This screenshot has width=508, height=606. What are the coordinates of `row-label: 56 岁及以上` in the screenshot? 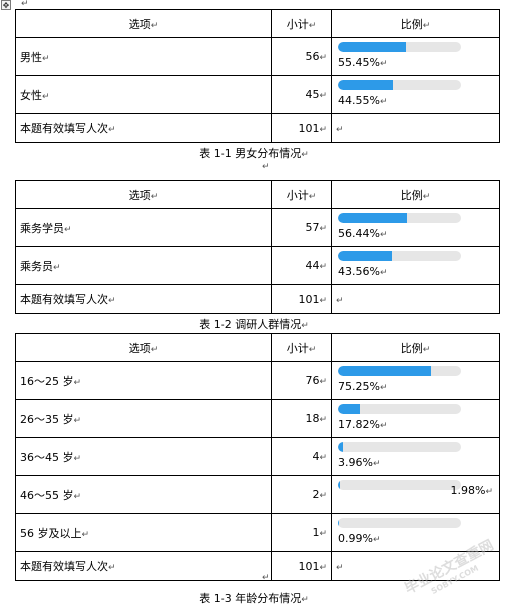 It's located at (51, 533).